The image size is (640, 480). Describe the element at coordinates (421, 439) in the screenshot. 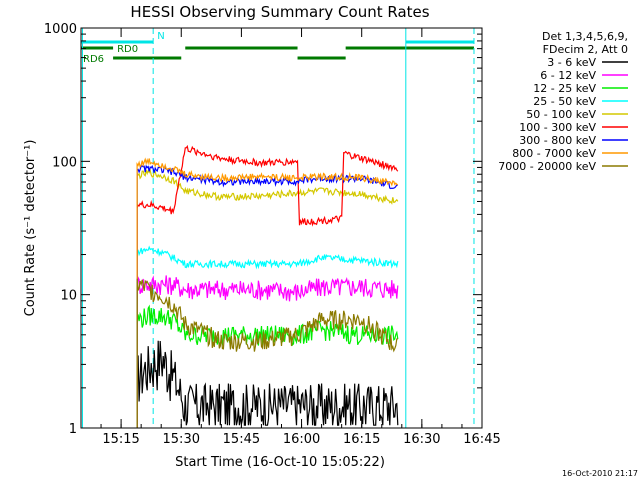

I see `x-tick-label: 16:30` at that location.